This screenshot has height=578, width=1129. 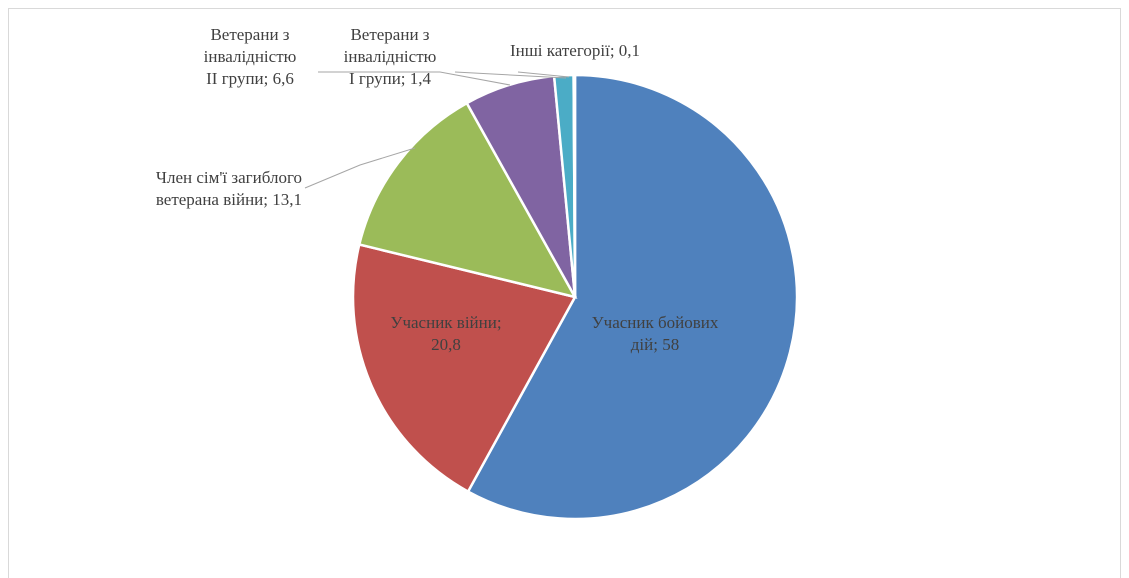 What do you see at coordinates (229, 188) in the screenshot?
I see `data-label: Член сім'ї загиблого ветерана війни; 13,1` at bounding box center [229, 188].